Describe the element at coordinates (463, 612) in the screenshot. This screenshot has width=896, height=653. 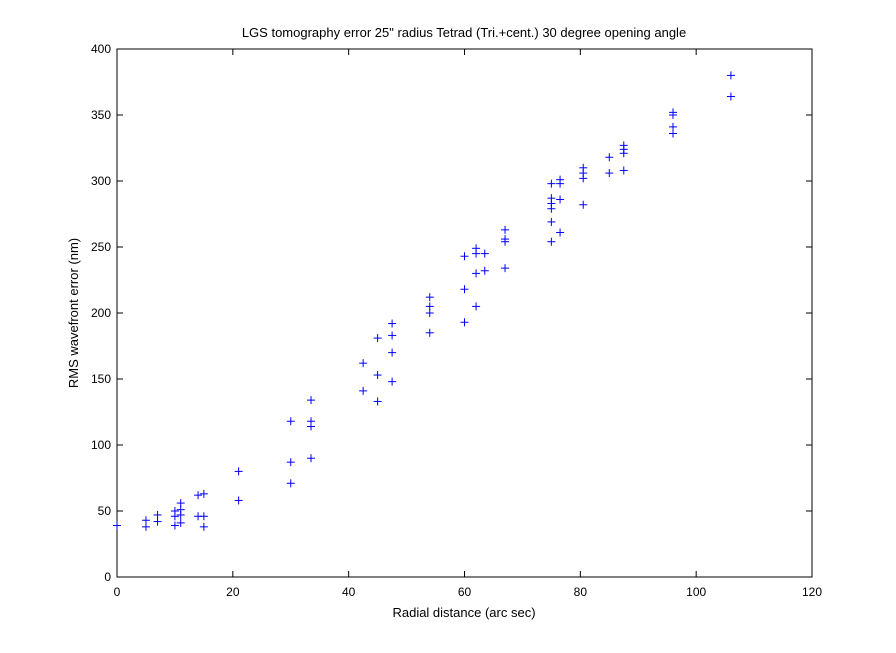
I see `x-axis-label: Radial distance (arc sec)` at that location.